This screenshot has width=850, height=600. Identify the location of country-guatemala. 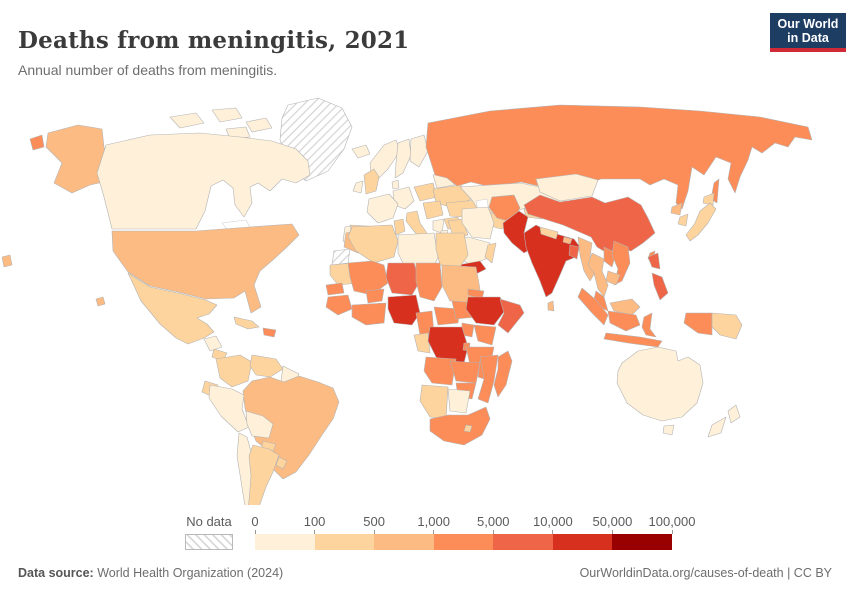
(213, 343).